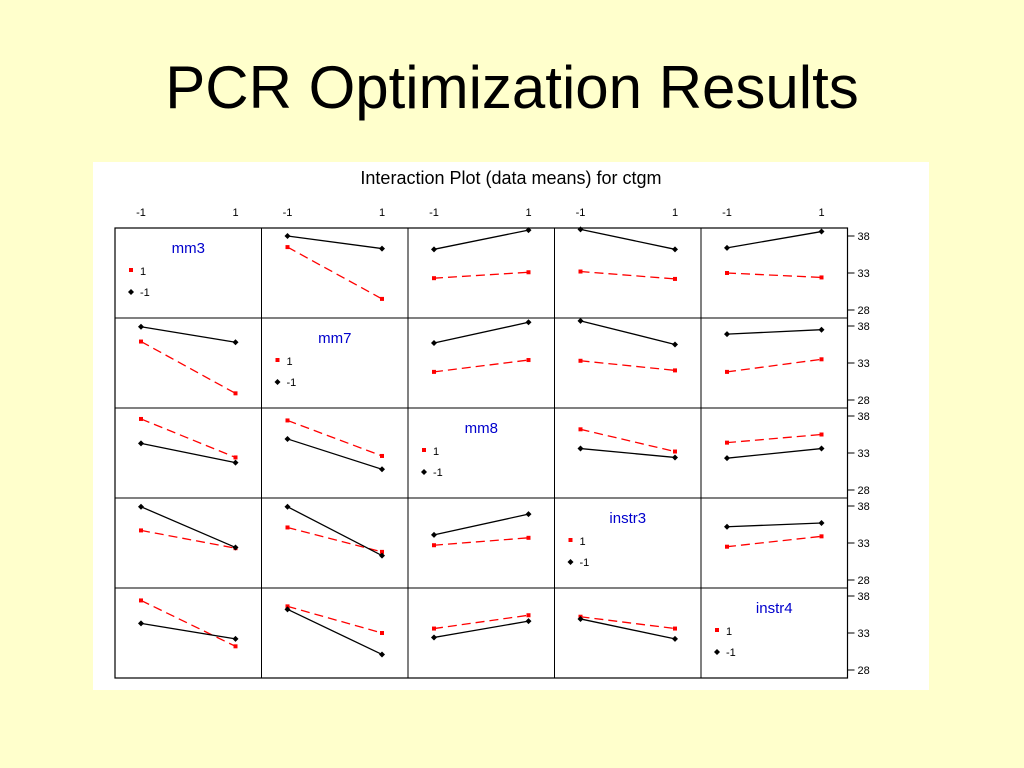 The image size is (1024, 768). What do you see at coordinates (774, 608) in the screenshot?
I see `factor-label: instr4` at bounding box center [774, 608].